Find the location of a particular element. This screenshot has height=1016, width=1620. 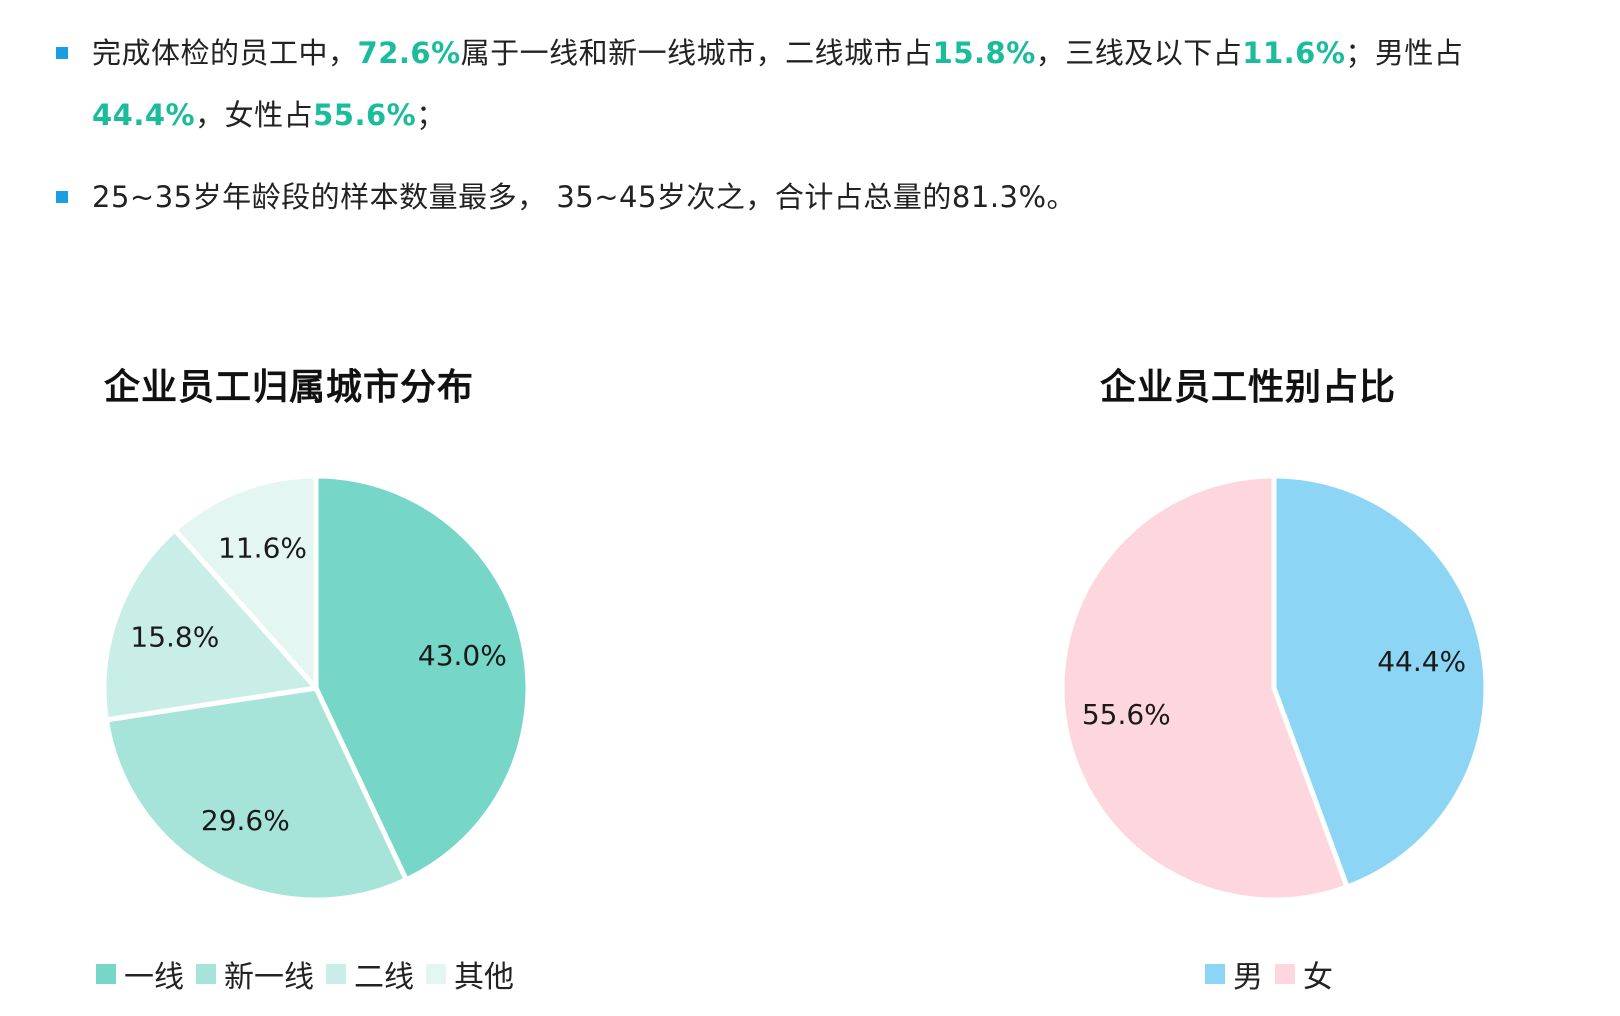

legend-label: 其他 is located at coordinates (484, 977).